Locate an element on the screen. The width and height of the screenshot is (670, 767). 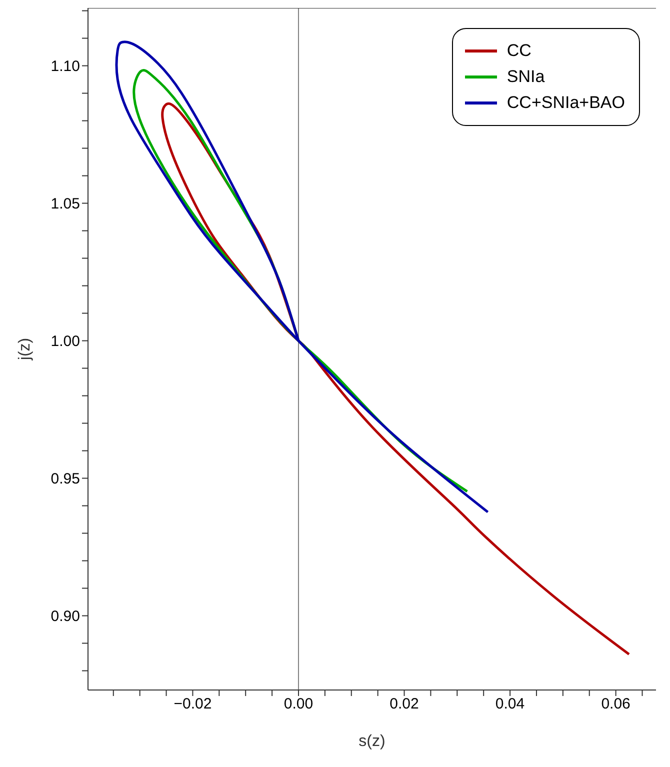
legend-label: CC is located at coordinates (519, 51).